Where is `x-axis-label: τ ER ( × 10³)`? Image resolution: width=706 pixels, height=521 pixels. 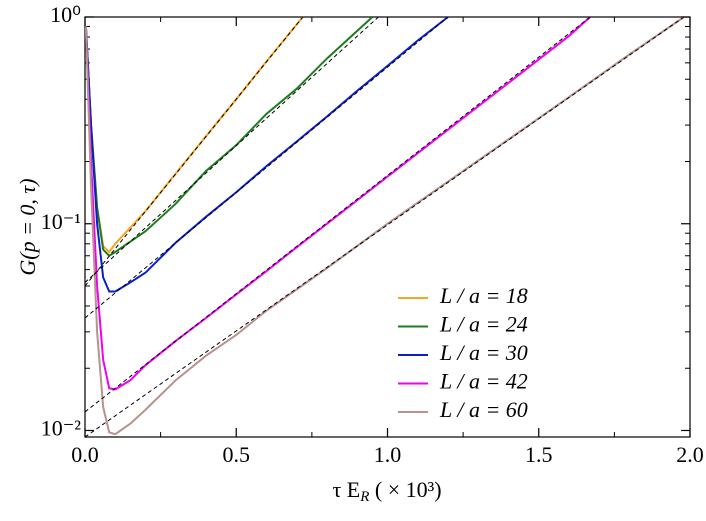
x-axis-label: τ ER ( × 10³) is located at coordinates (386, 491).